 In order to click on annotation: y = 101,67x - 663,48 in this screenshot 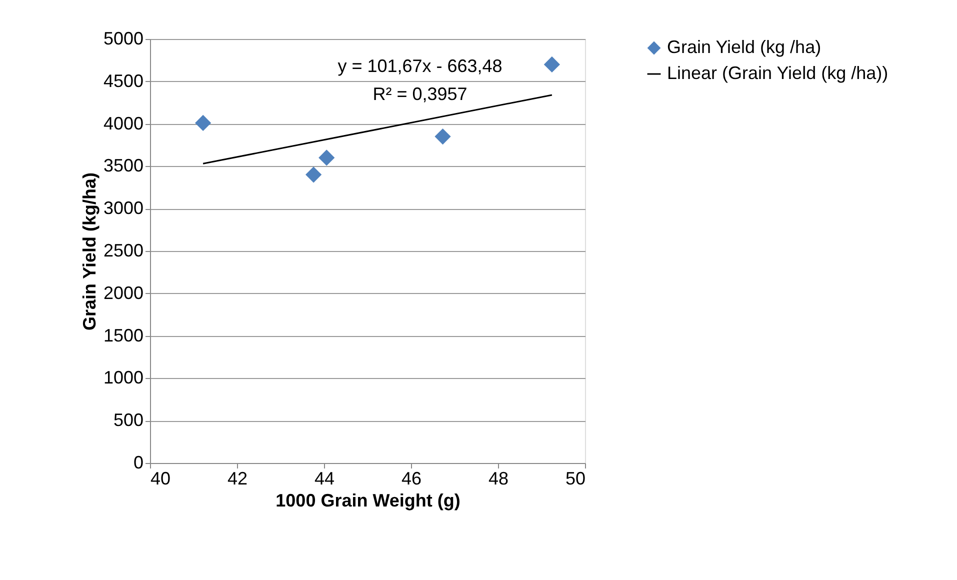, I will do `click(420, 66)`.